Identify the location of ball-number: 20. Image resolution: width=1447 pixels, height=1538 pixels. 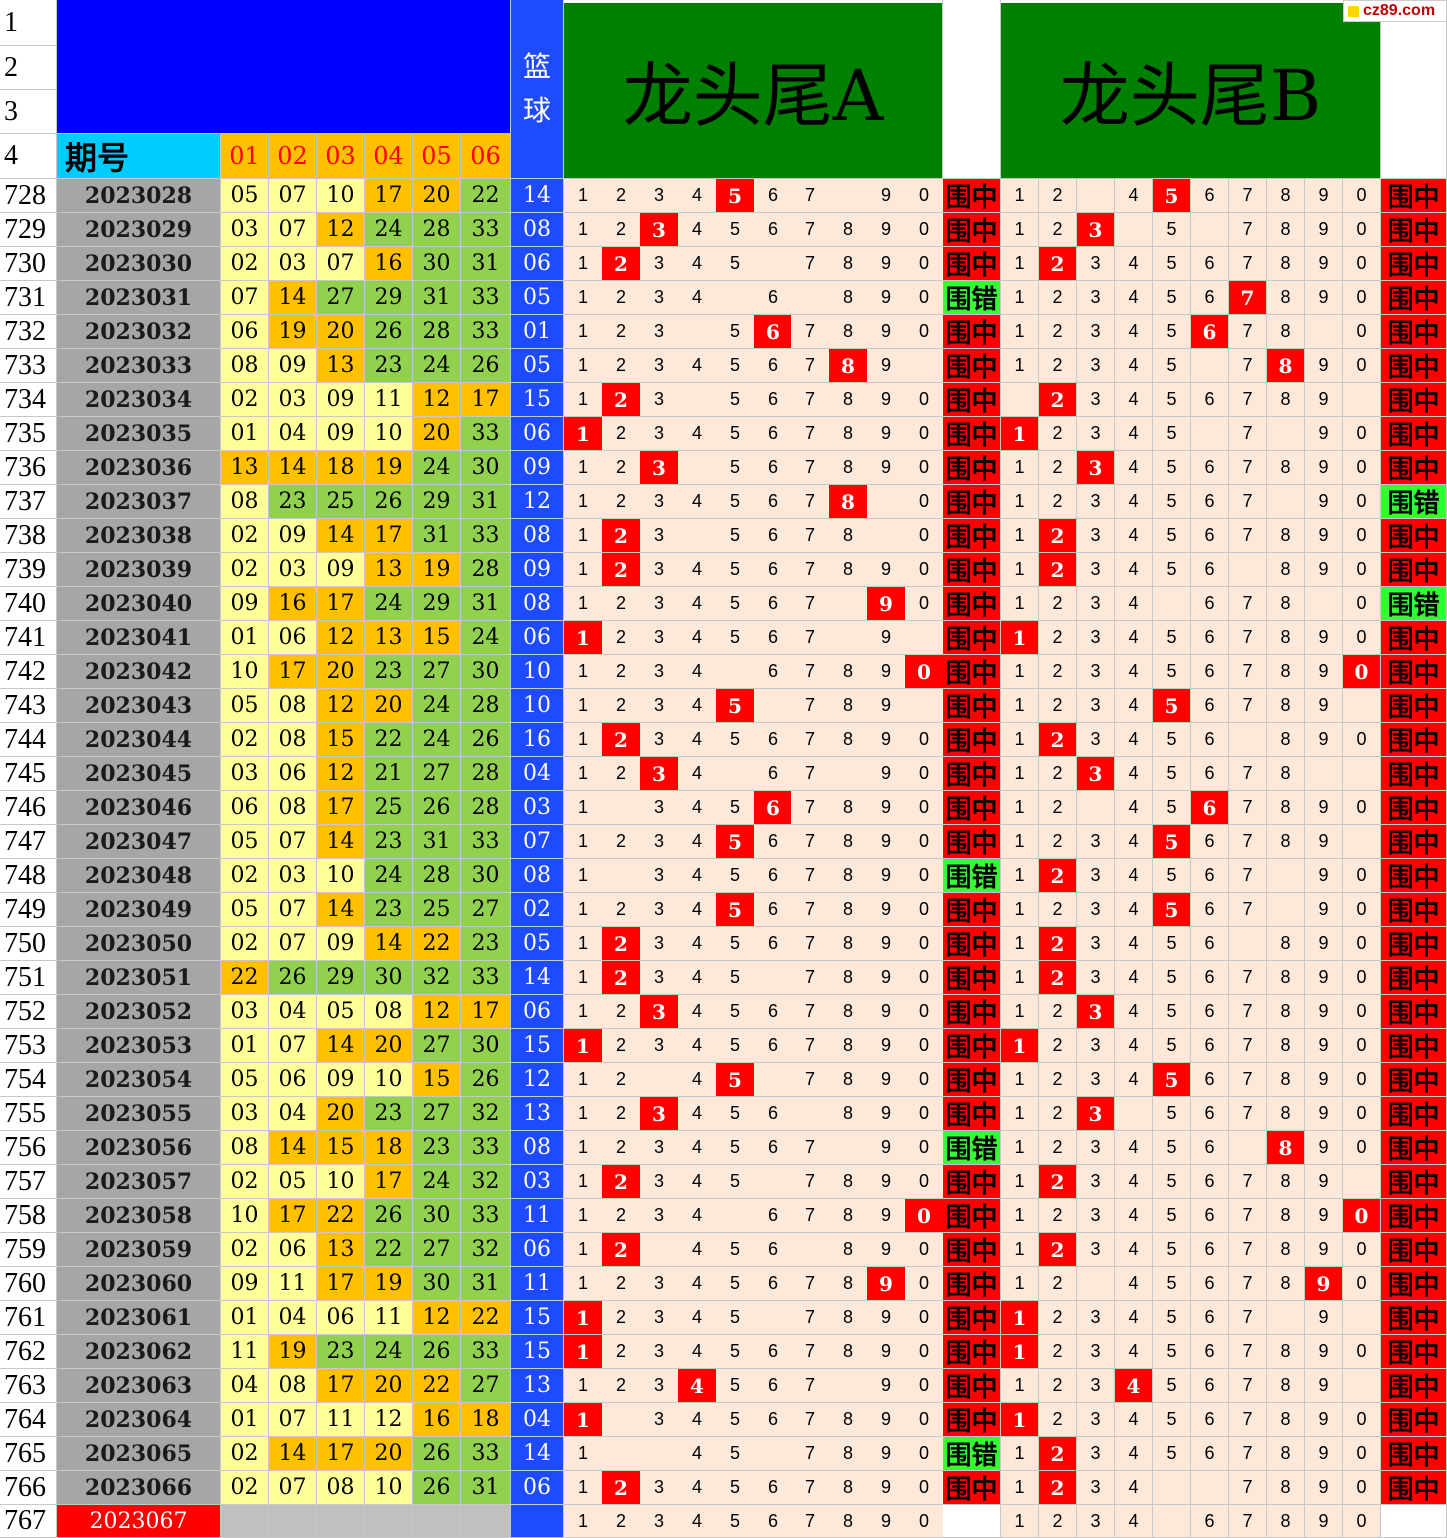
(341, 332).